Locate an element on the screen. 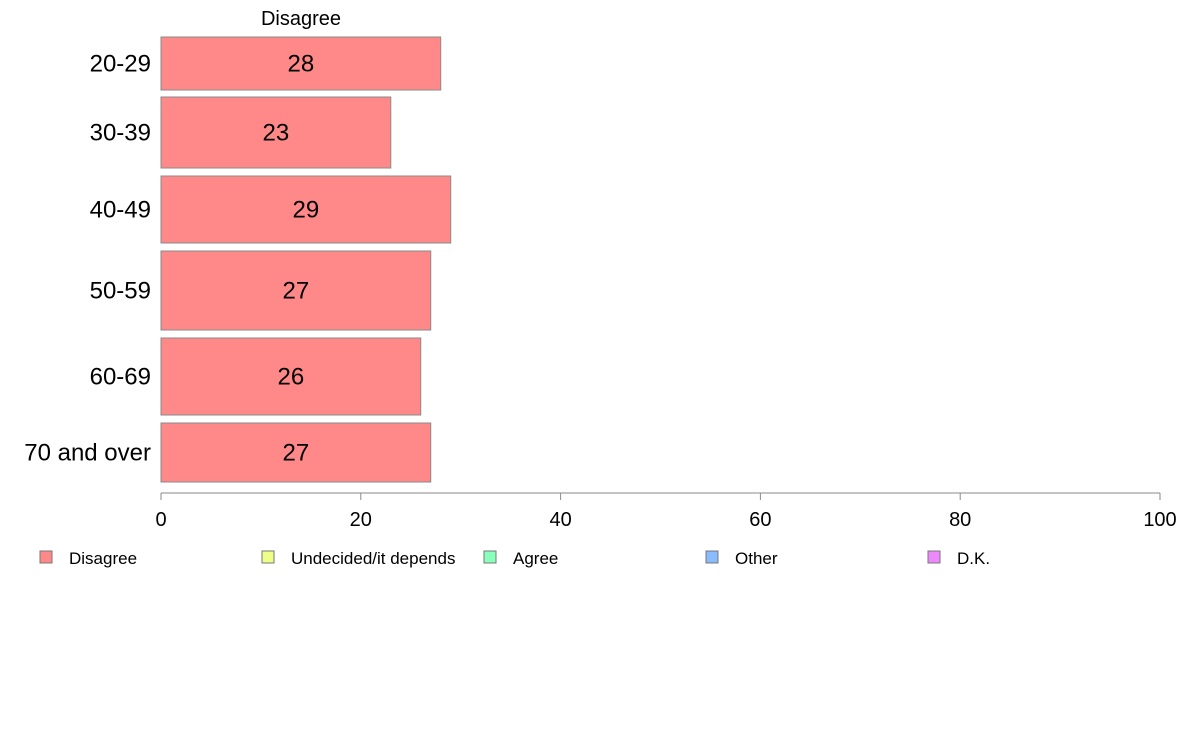 The width and height of the screenshot is (1188, 736). category-label: 60-69 is located at coordinates (120, 377).